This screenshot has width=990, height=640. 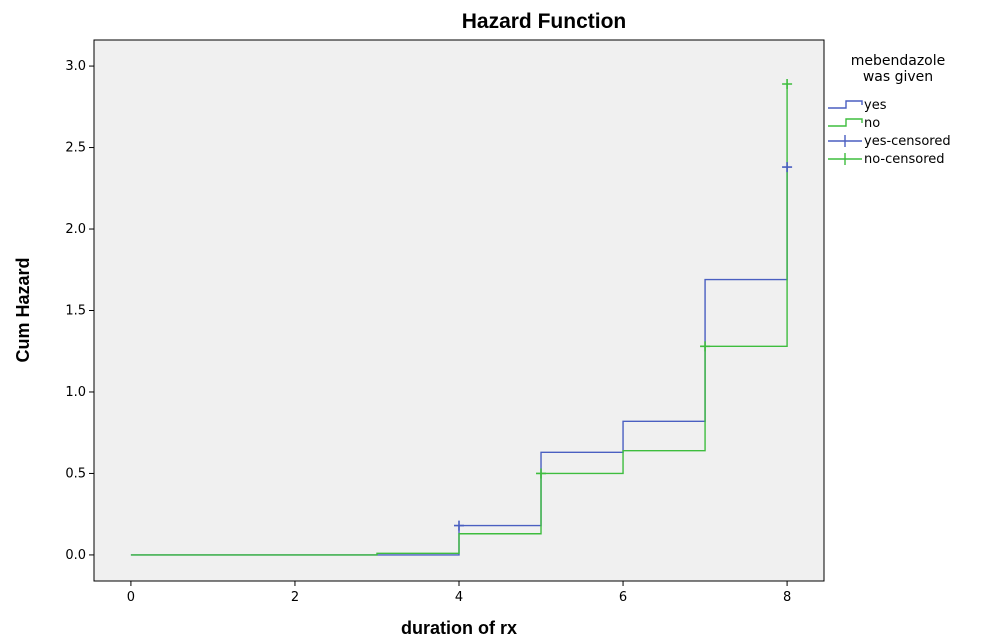 What do you see at coordinates (898, 77) in the screenshot?
I see `legend-title: was given` at bounding box center [898, 77].